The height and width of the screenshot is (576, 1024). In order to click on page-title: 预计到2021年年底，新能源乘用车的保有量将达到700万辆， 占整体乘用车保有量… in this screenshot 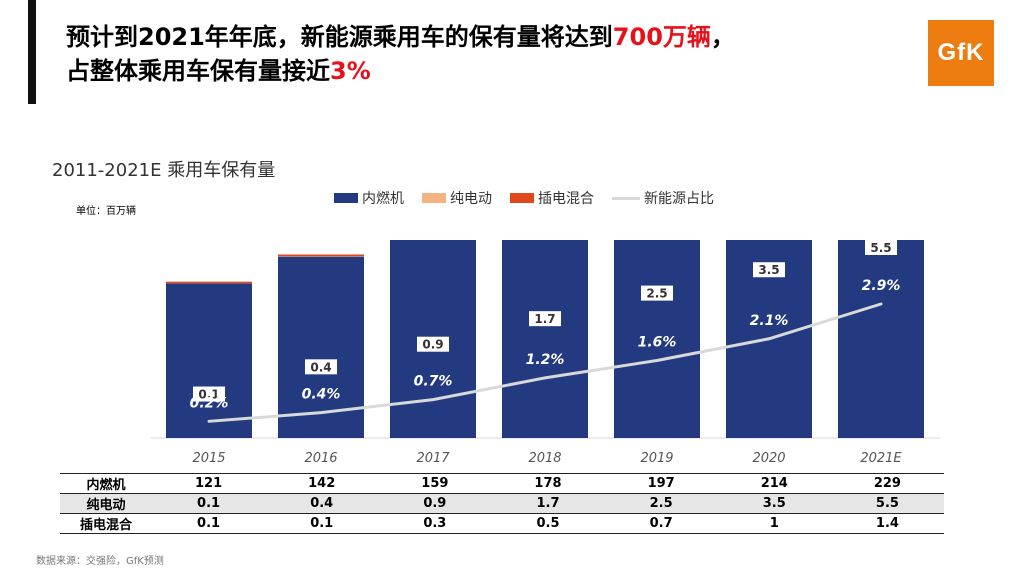, I will do `click(400, 54)`.